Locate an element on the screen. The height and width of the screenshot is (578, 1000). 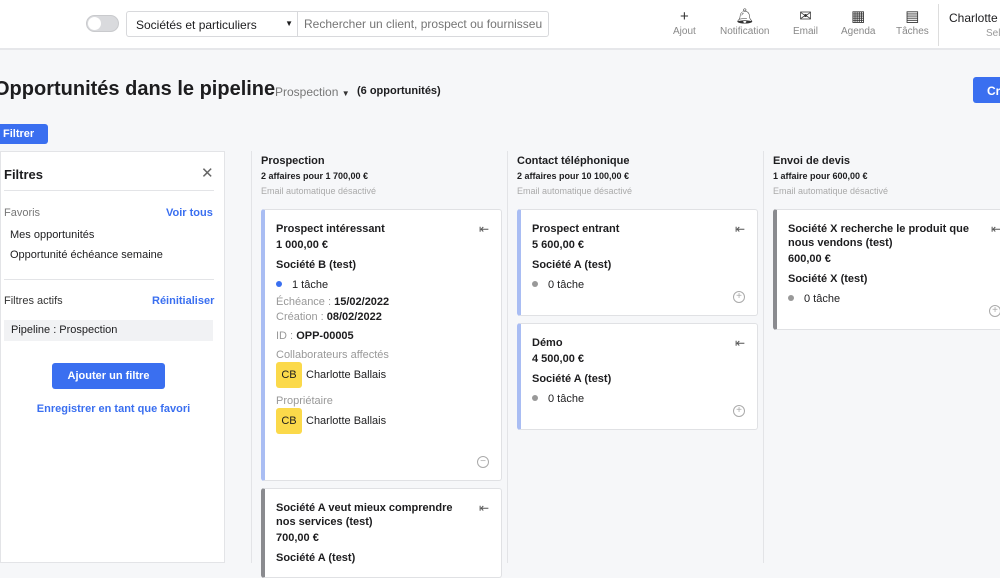
due-date: 15/02/2022 is located at coordinates (362, 302).